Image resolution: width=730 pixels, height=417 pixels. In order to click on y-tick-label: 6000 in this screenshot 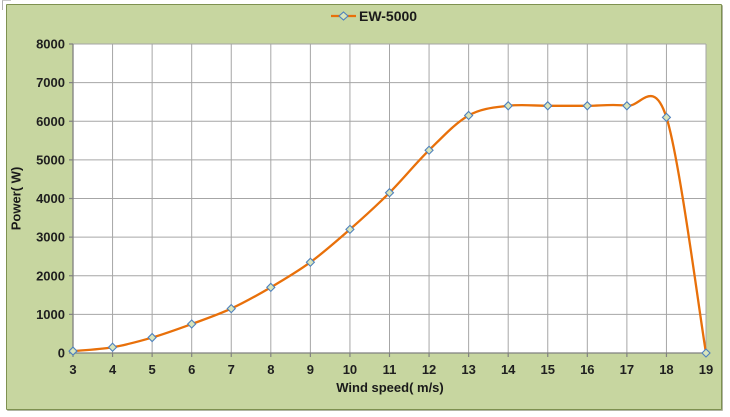, I will do `click(50, 121)`.